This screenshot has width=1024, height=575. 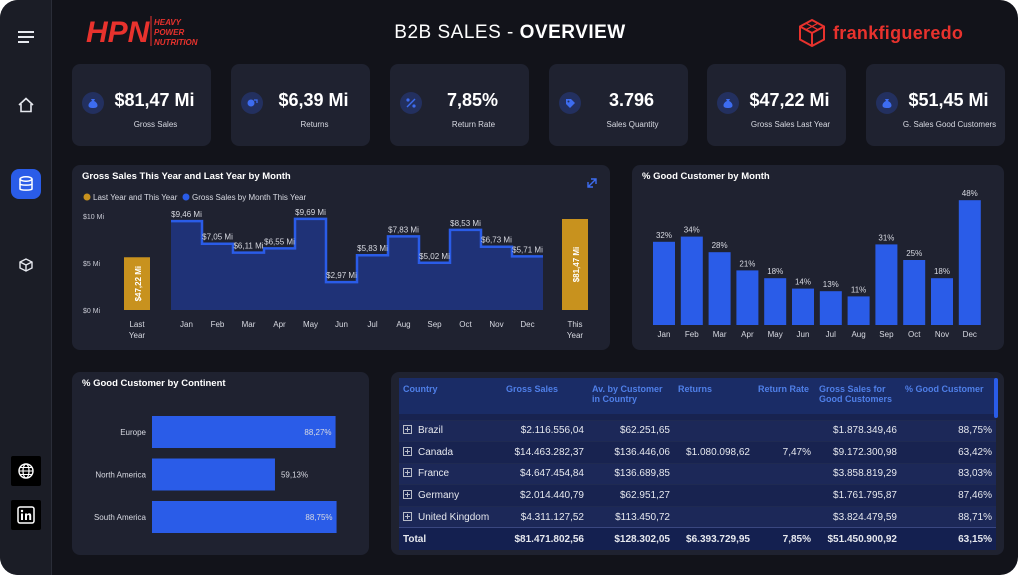 What do you see at coordinates (574, 324) in the screenshot?
I see `this-year-axis-label: This` at bounding box center [574, 324].